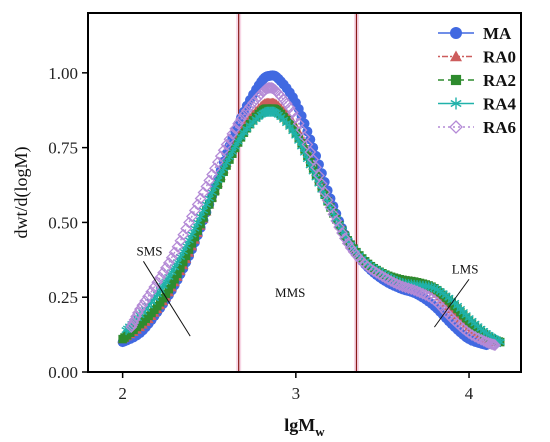  Describe the element at coordinates (451, 303) in the screenshot. I see `lms-leader-line` at that location.